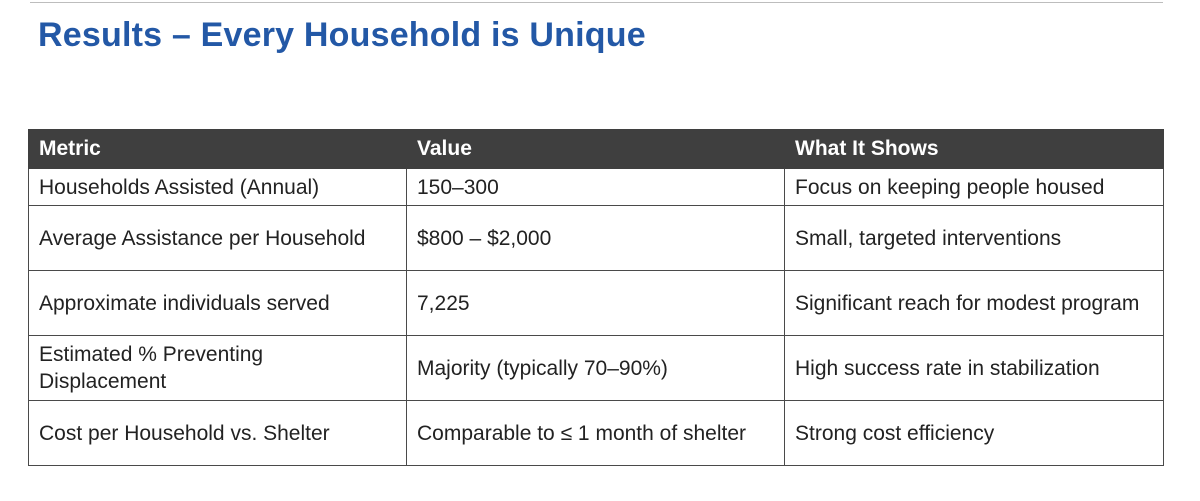  I want to click on value-cell: Comparable to ≤ 1 month of shelter, so click(595, 433).